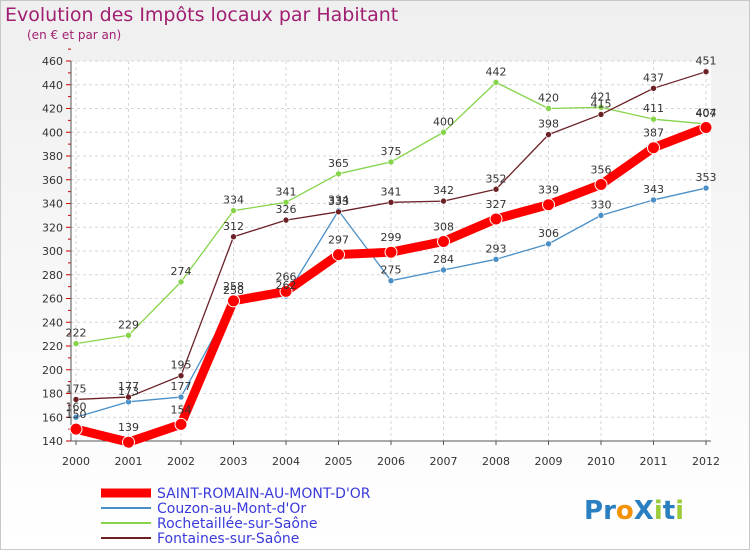 The image size is (750, 550). I want to click on legend-label: SAINT-ROMAIN-AU-MONT-D'OR, so click(264, 494).